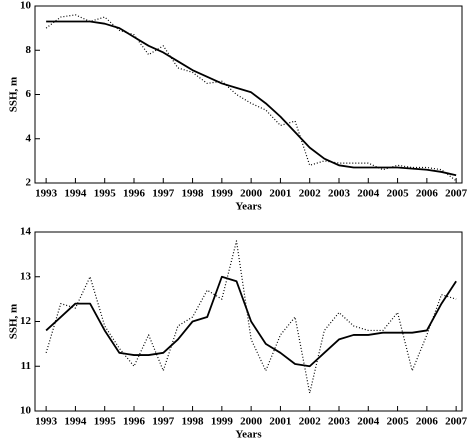 The width and height of the screenshot is (474, 445). Describe the element at coordinates (26, 366) in the screenshot. I see `y-tick-label: 11` at that location.